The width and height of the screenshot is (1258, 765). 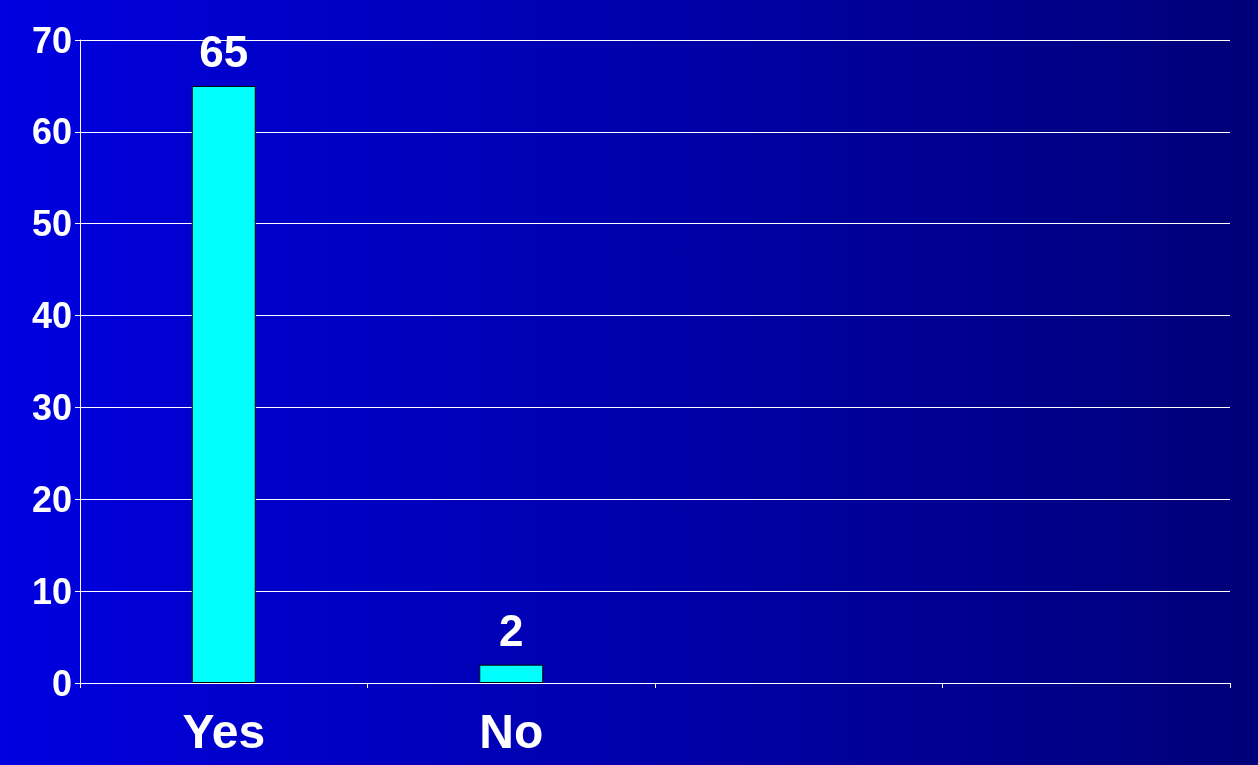 I want to click on y-tick-label: 70, so click(x=51, y=40).